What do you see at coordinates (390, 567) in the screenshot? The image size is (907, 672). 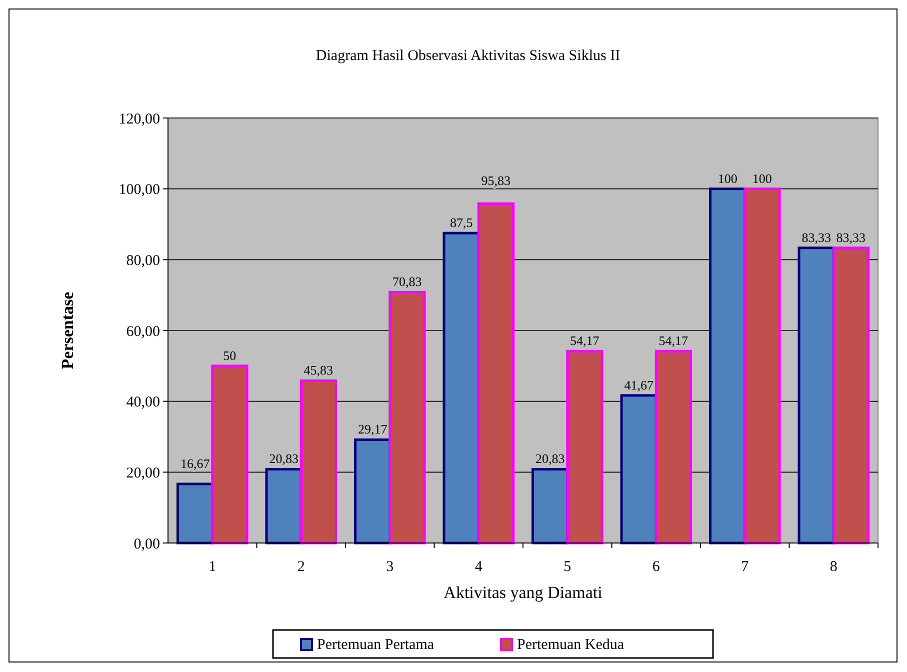 I see `x-tick-label: 3` at bounding box center [390, 567].